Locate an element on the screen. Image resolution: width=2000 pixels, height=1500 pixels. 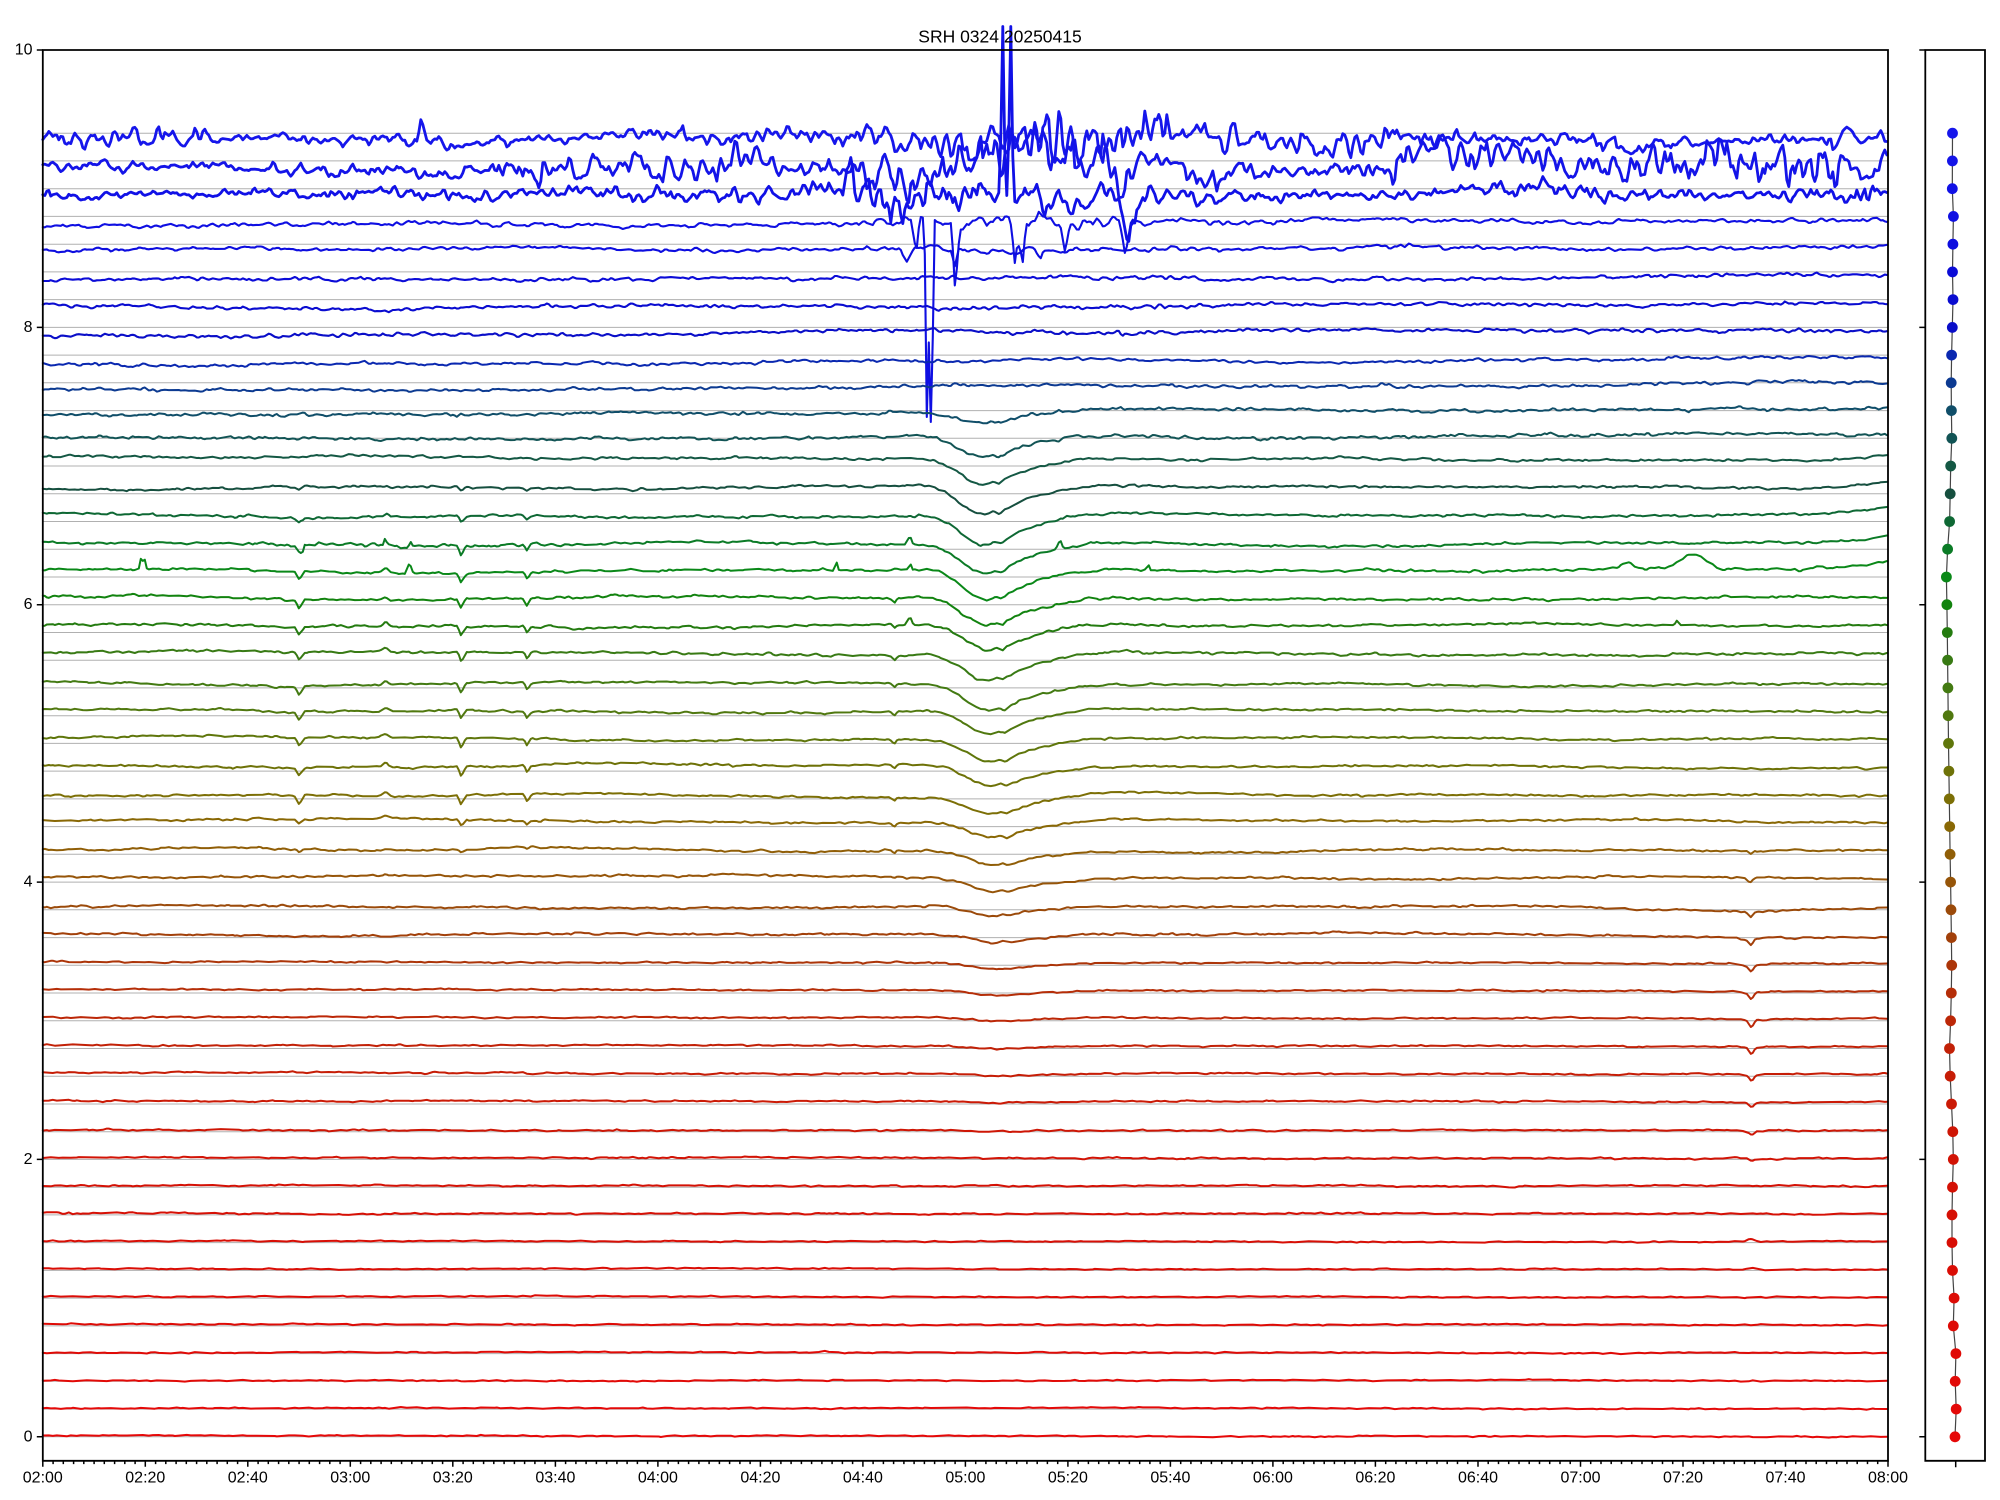
svg-text: 03:40 is located at coordinates (555, 1477).